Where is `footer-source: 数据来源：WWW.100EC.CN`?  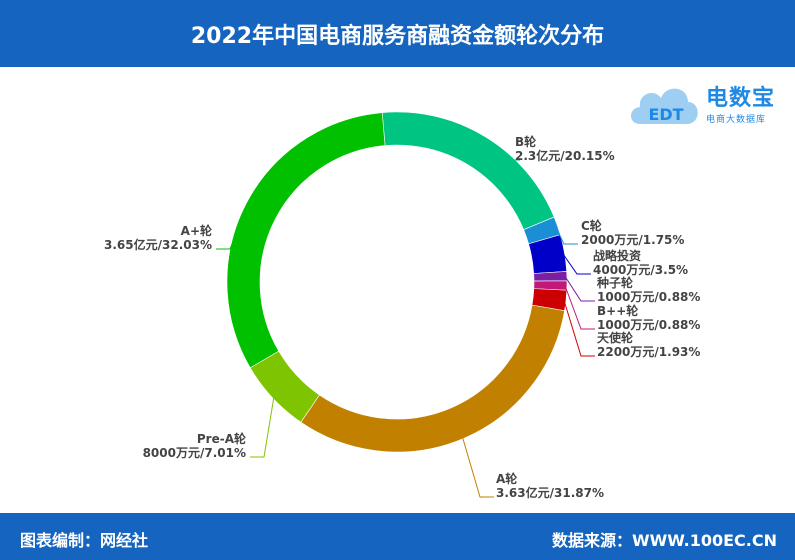
footer-source: 数据来源：WWW.100EC.CN is located at coordinates (664, 540).